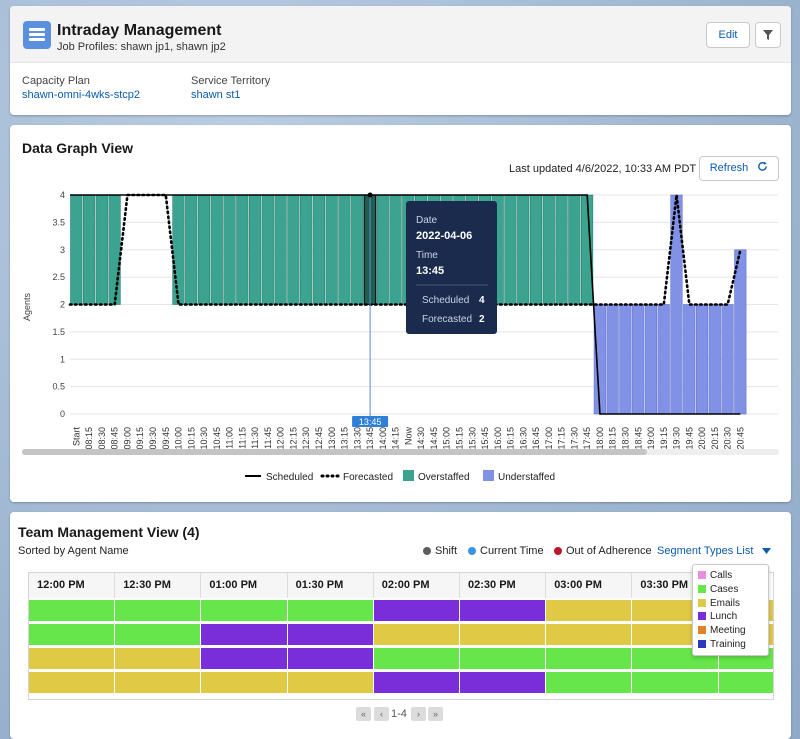 This screenshot has width=800, height=739. I want to click on tooltip-text: 2022-04-06, so click(444, 236).